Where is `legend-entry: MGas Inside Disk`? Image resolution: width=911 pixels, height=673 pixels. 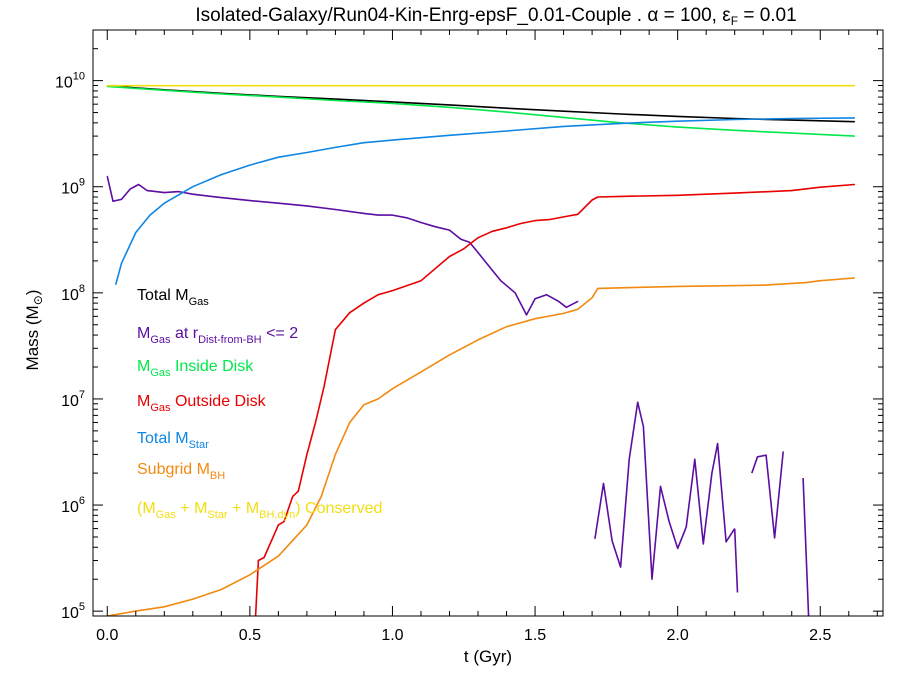
legend-entry: MGas Inside Disk is located at coordinates (195, 368).